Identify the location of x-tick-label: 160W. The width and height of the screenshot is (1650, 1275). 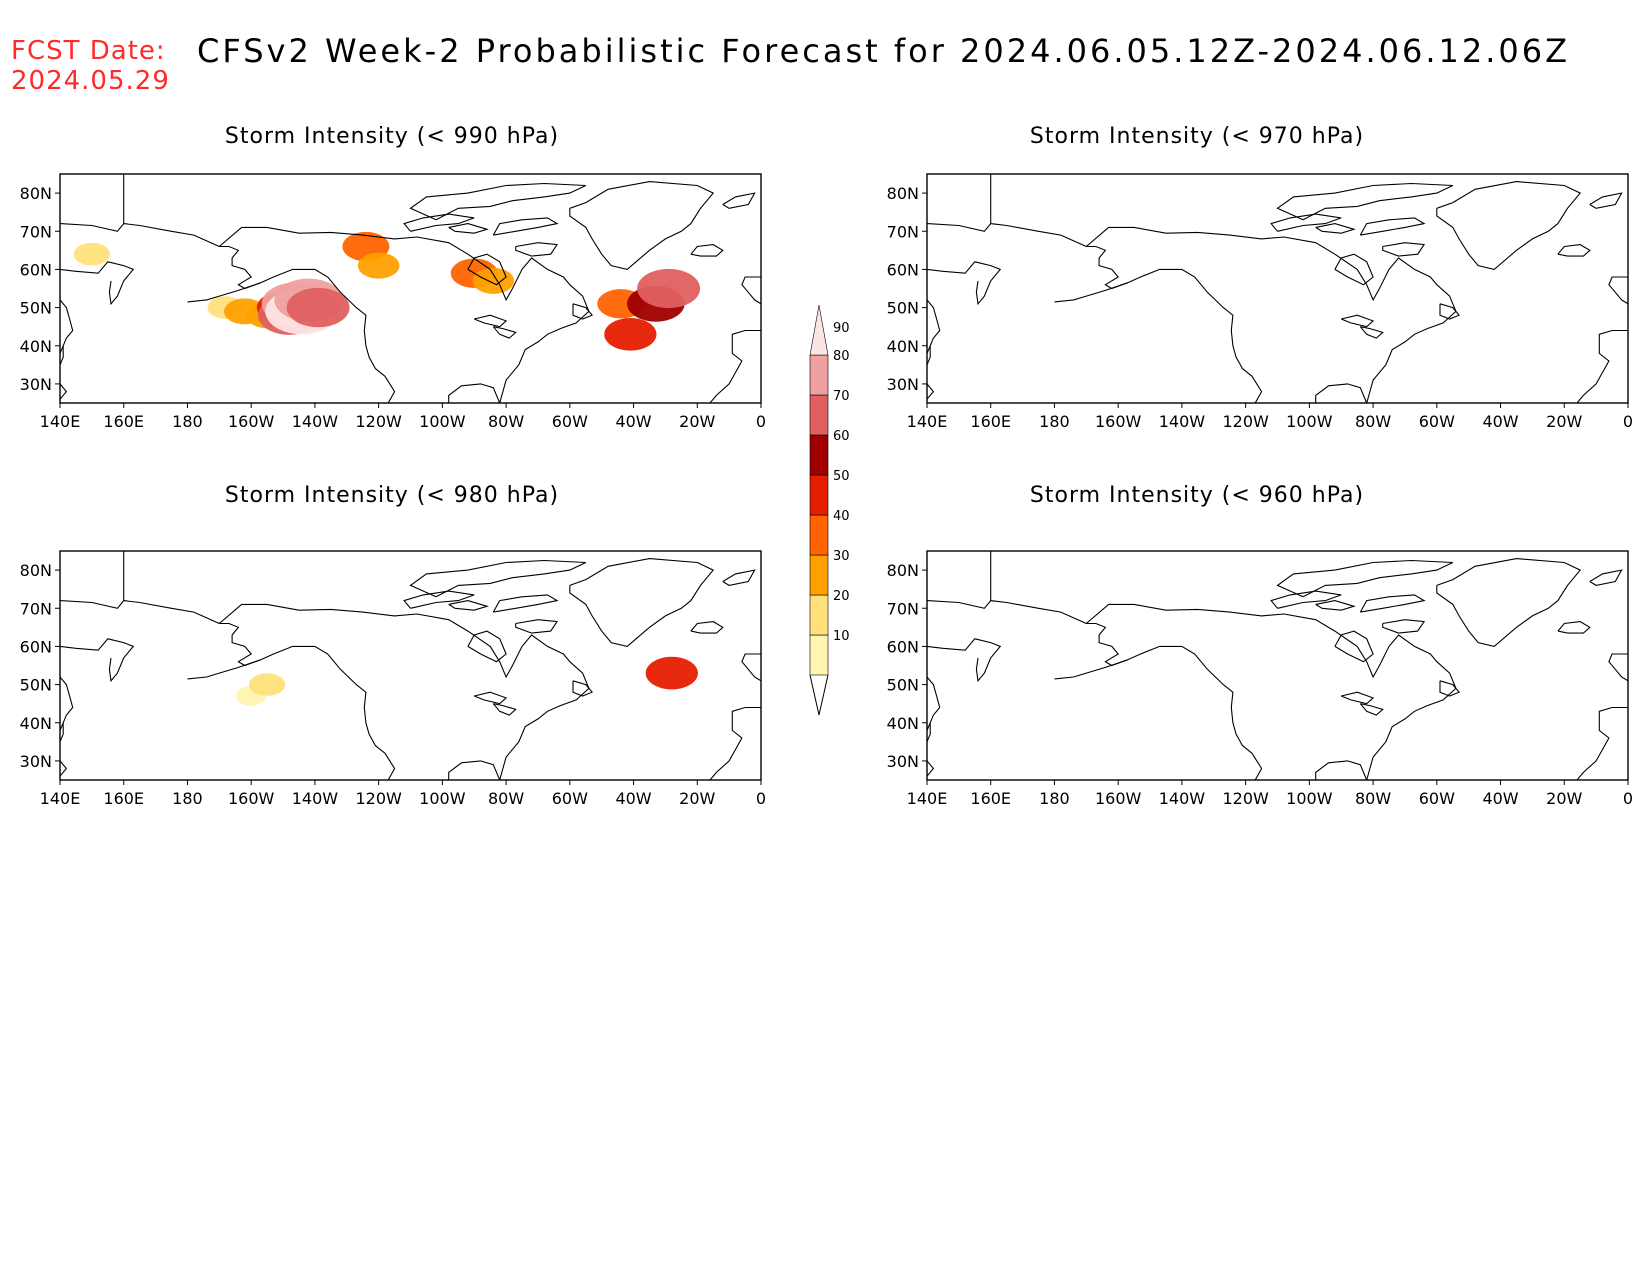
(251, 798).